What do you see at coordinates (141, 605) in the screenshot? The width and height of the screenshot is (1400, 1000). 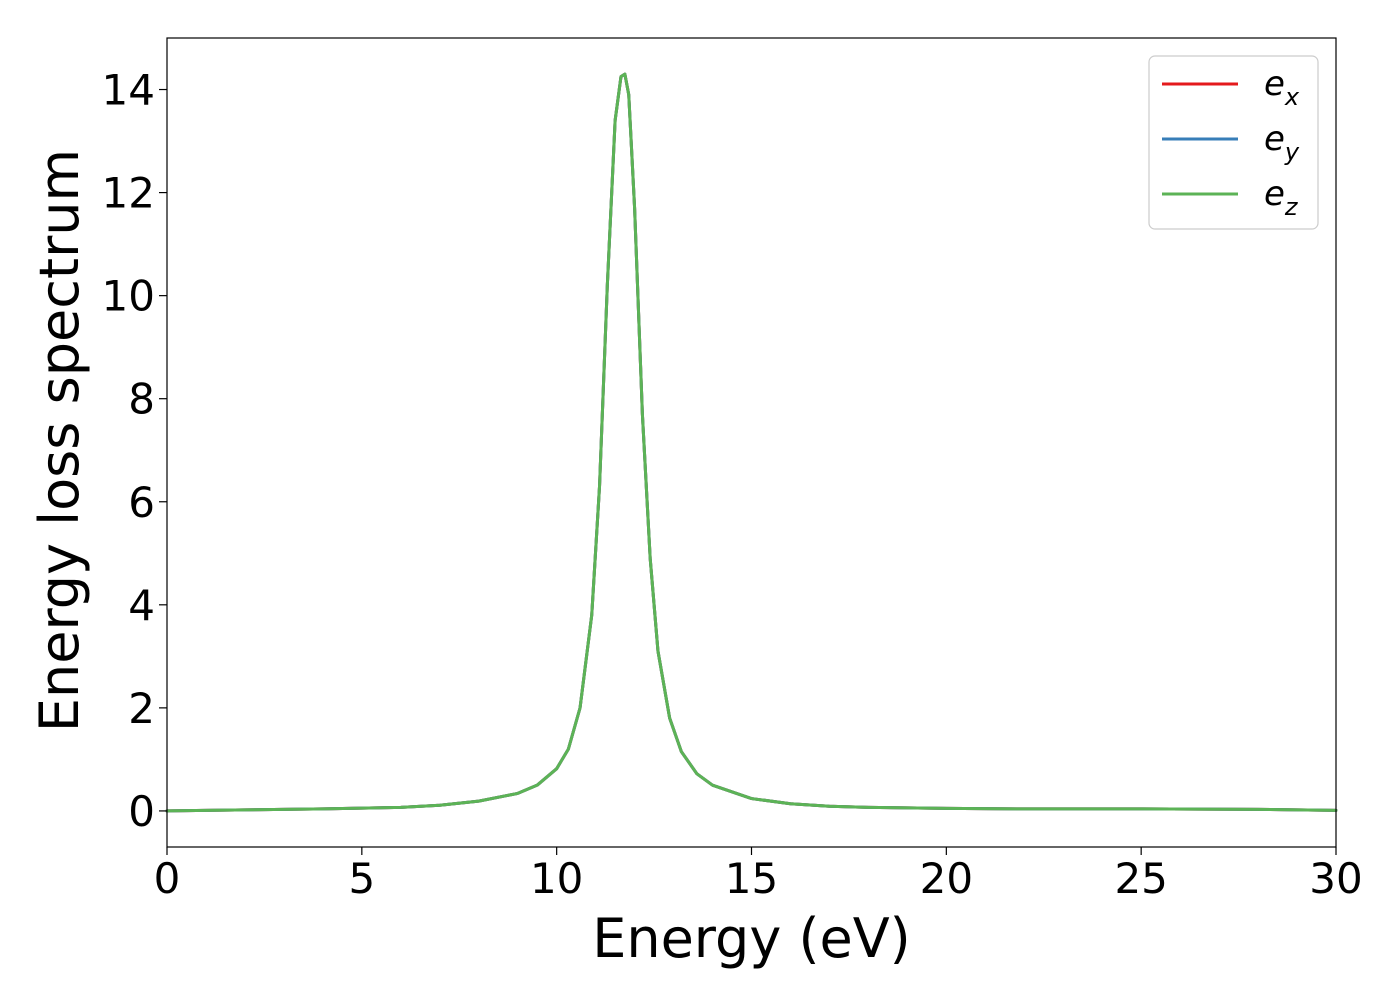 I see `y-tick-label: 4` at bounding box center [141, 605].